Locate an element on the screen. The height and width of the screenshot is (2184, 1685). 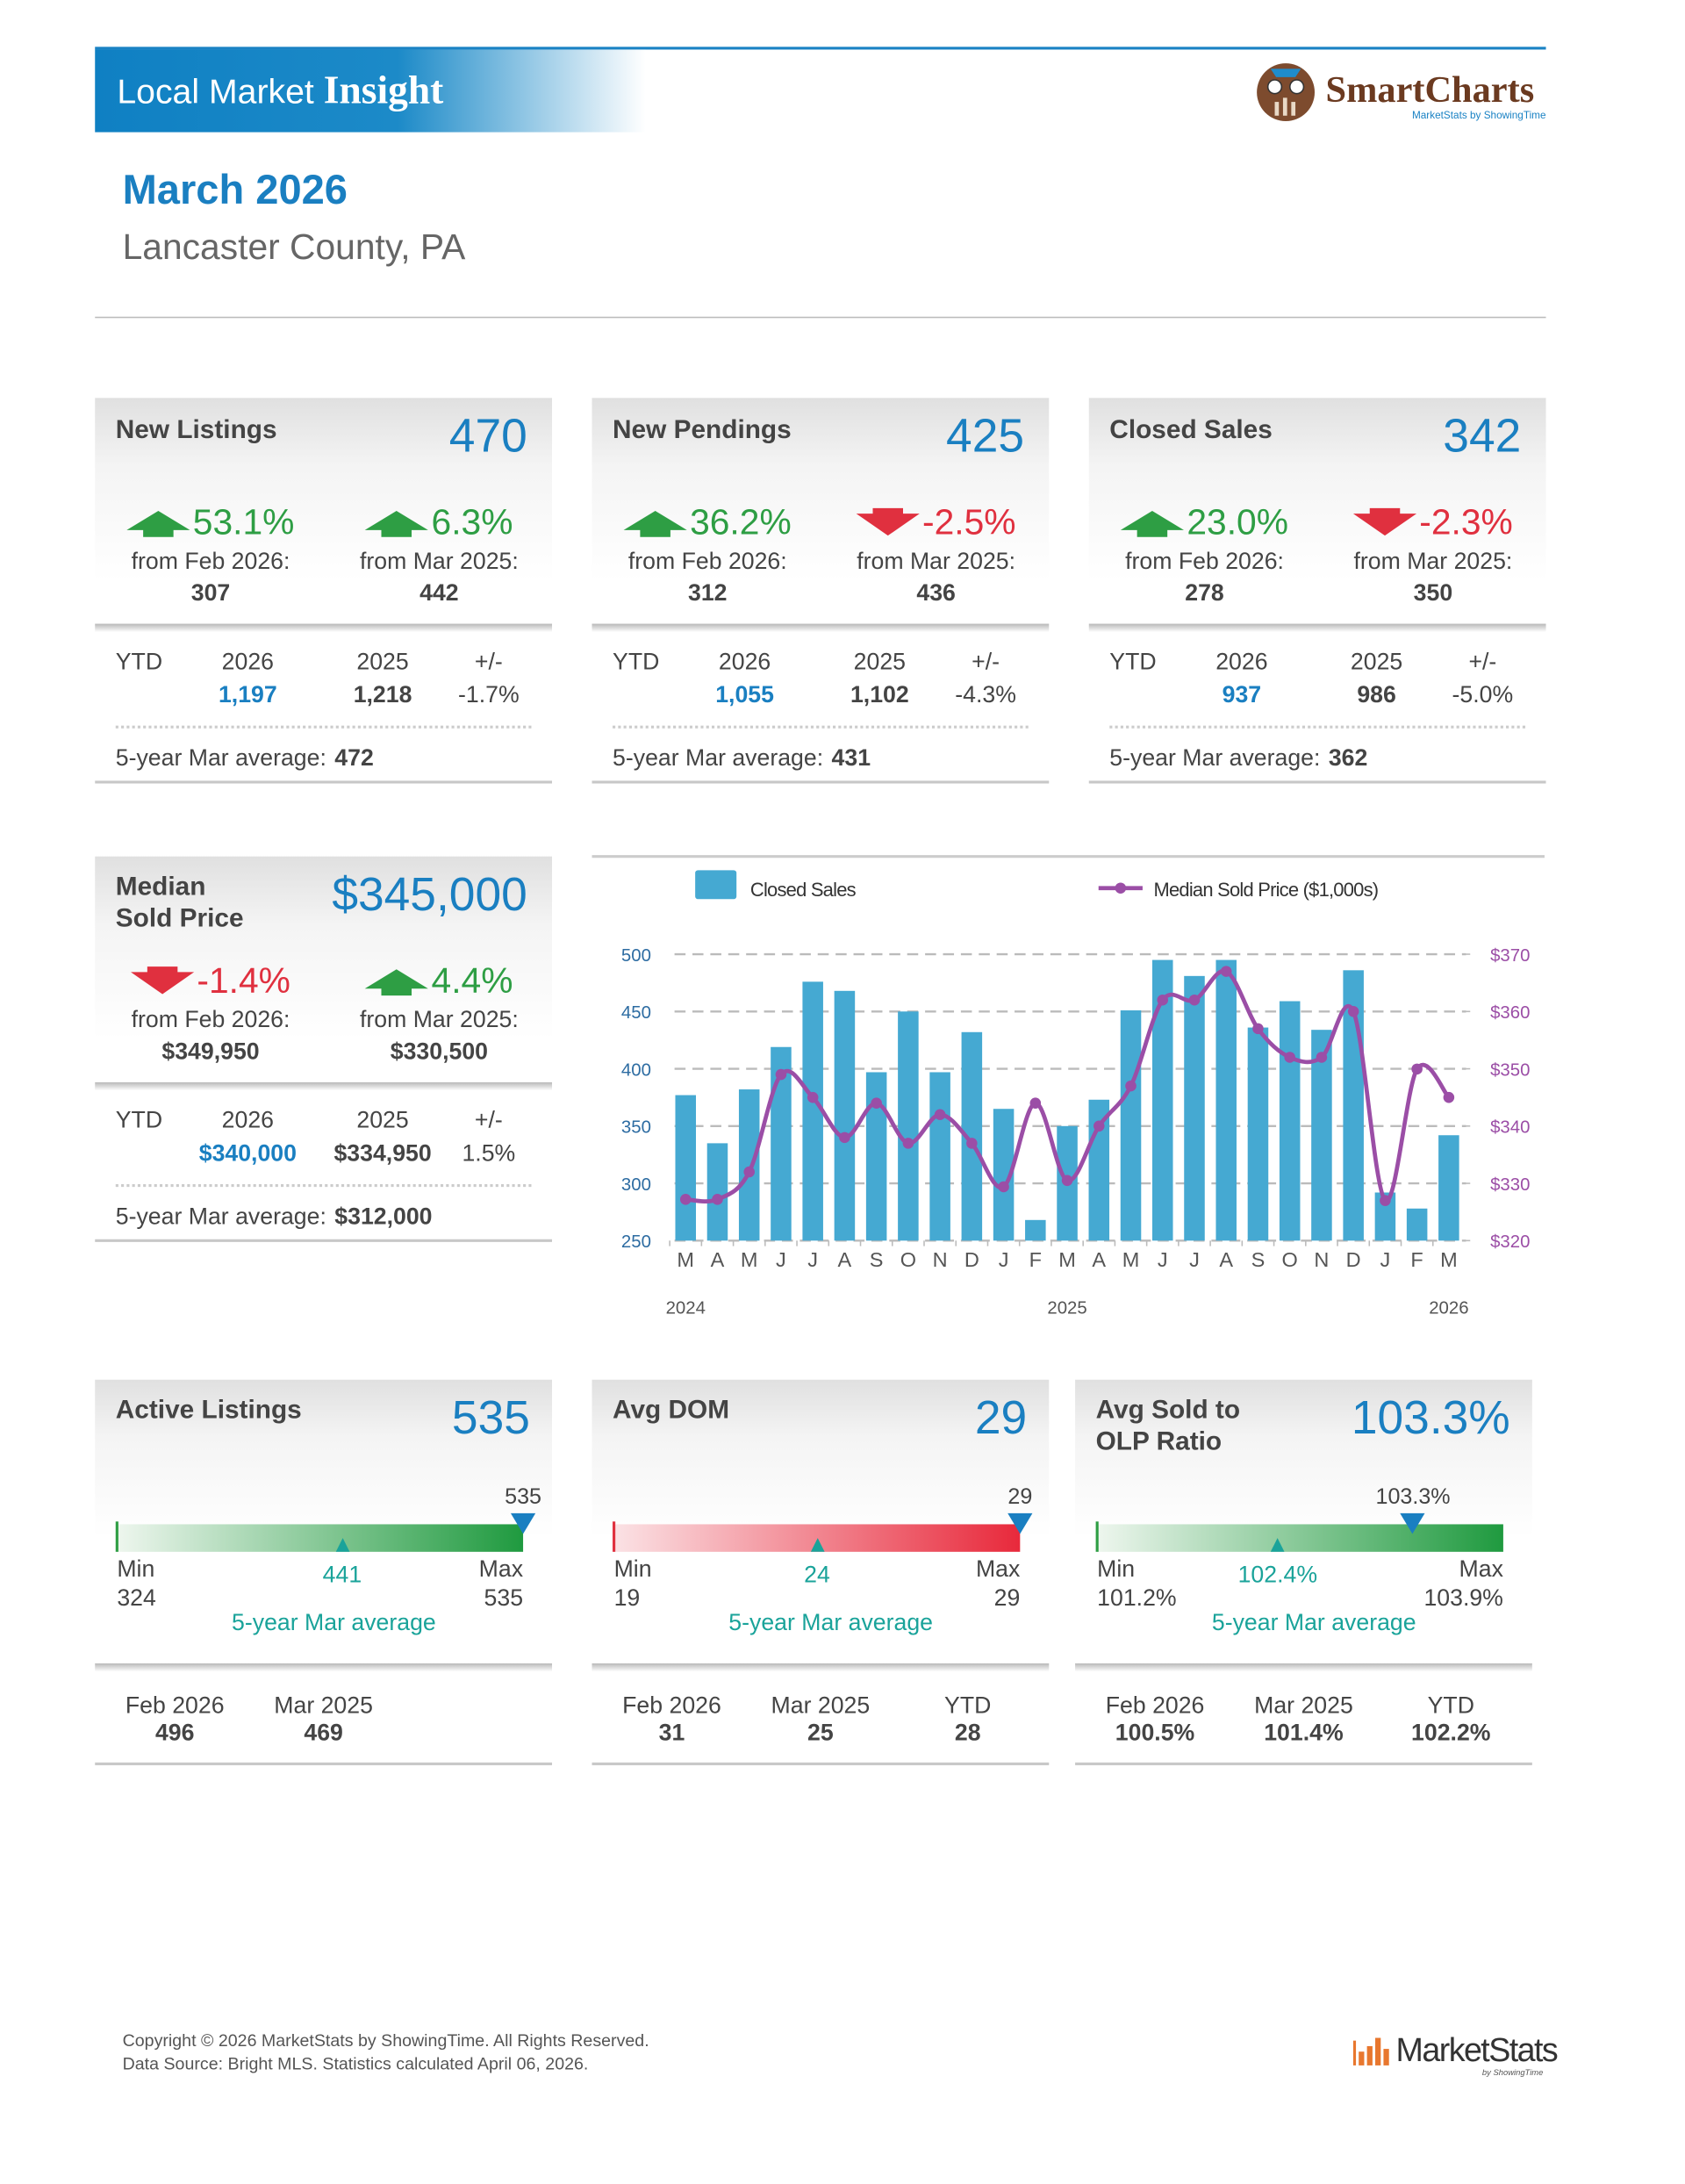
gauge-average-value: 24 is located at coordinates (817, 1574).